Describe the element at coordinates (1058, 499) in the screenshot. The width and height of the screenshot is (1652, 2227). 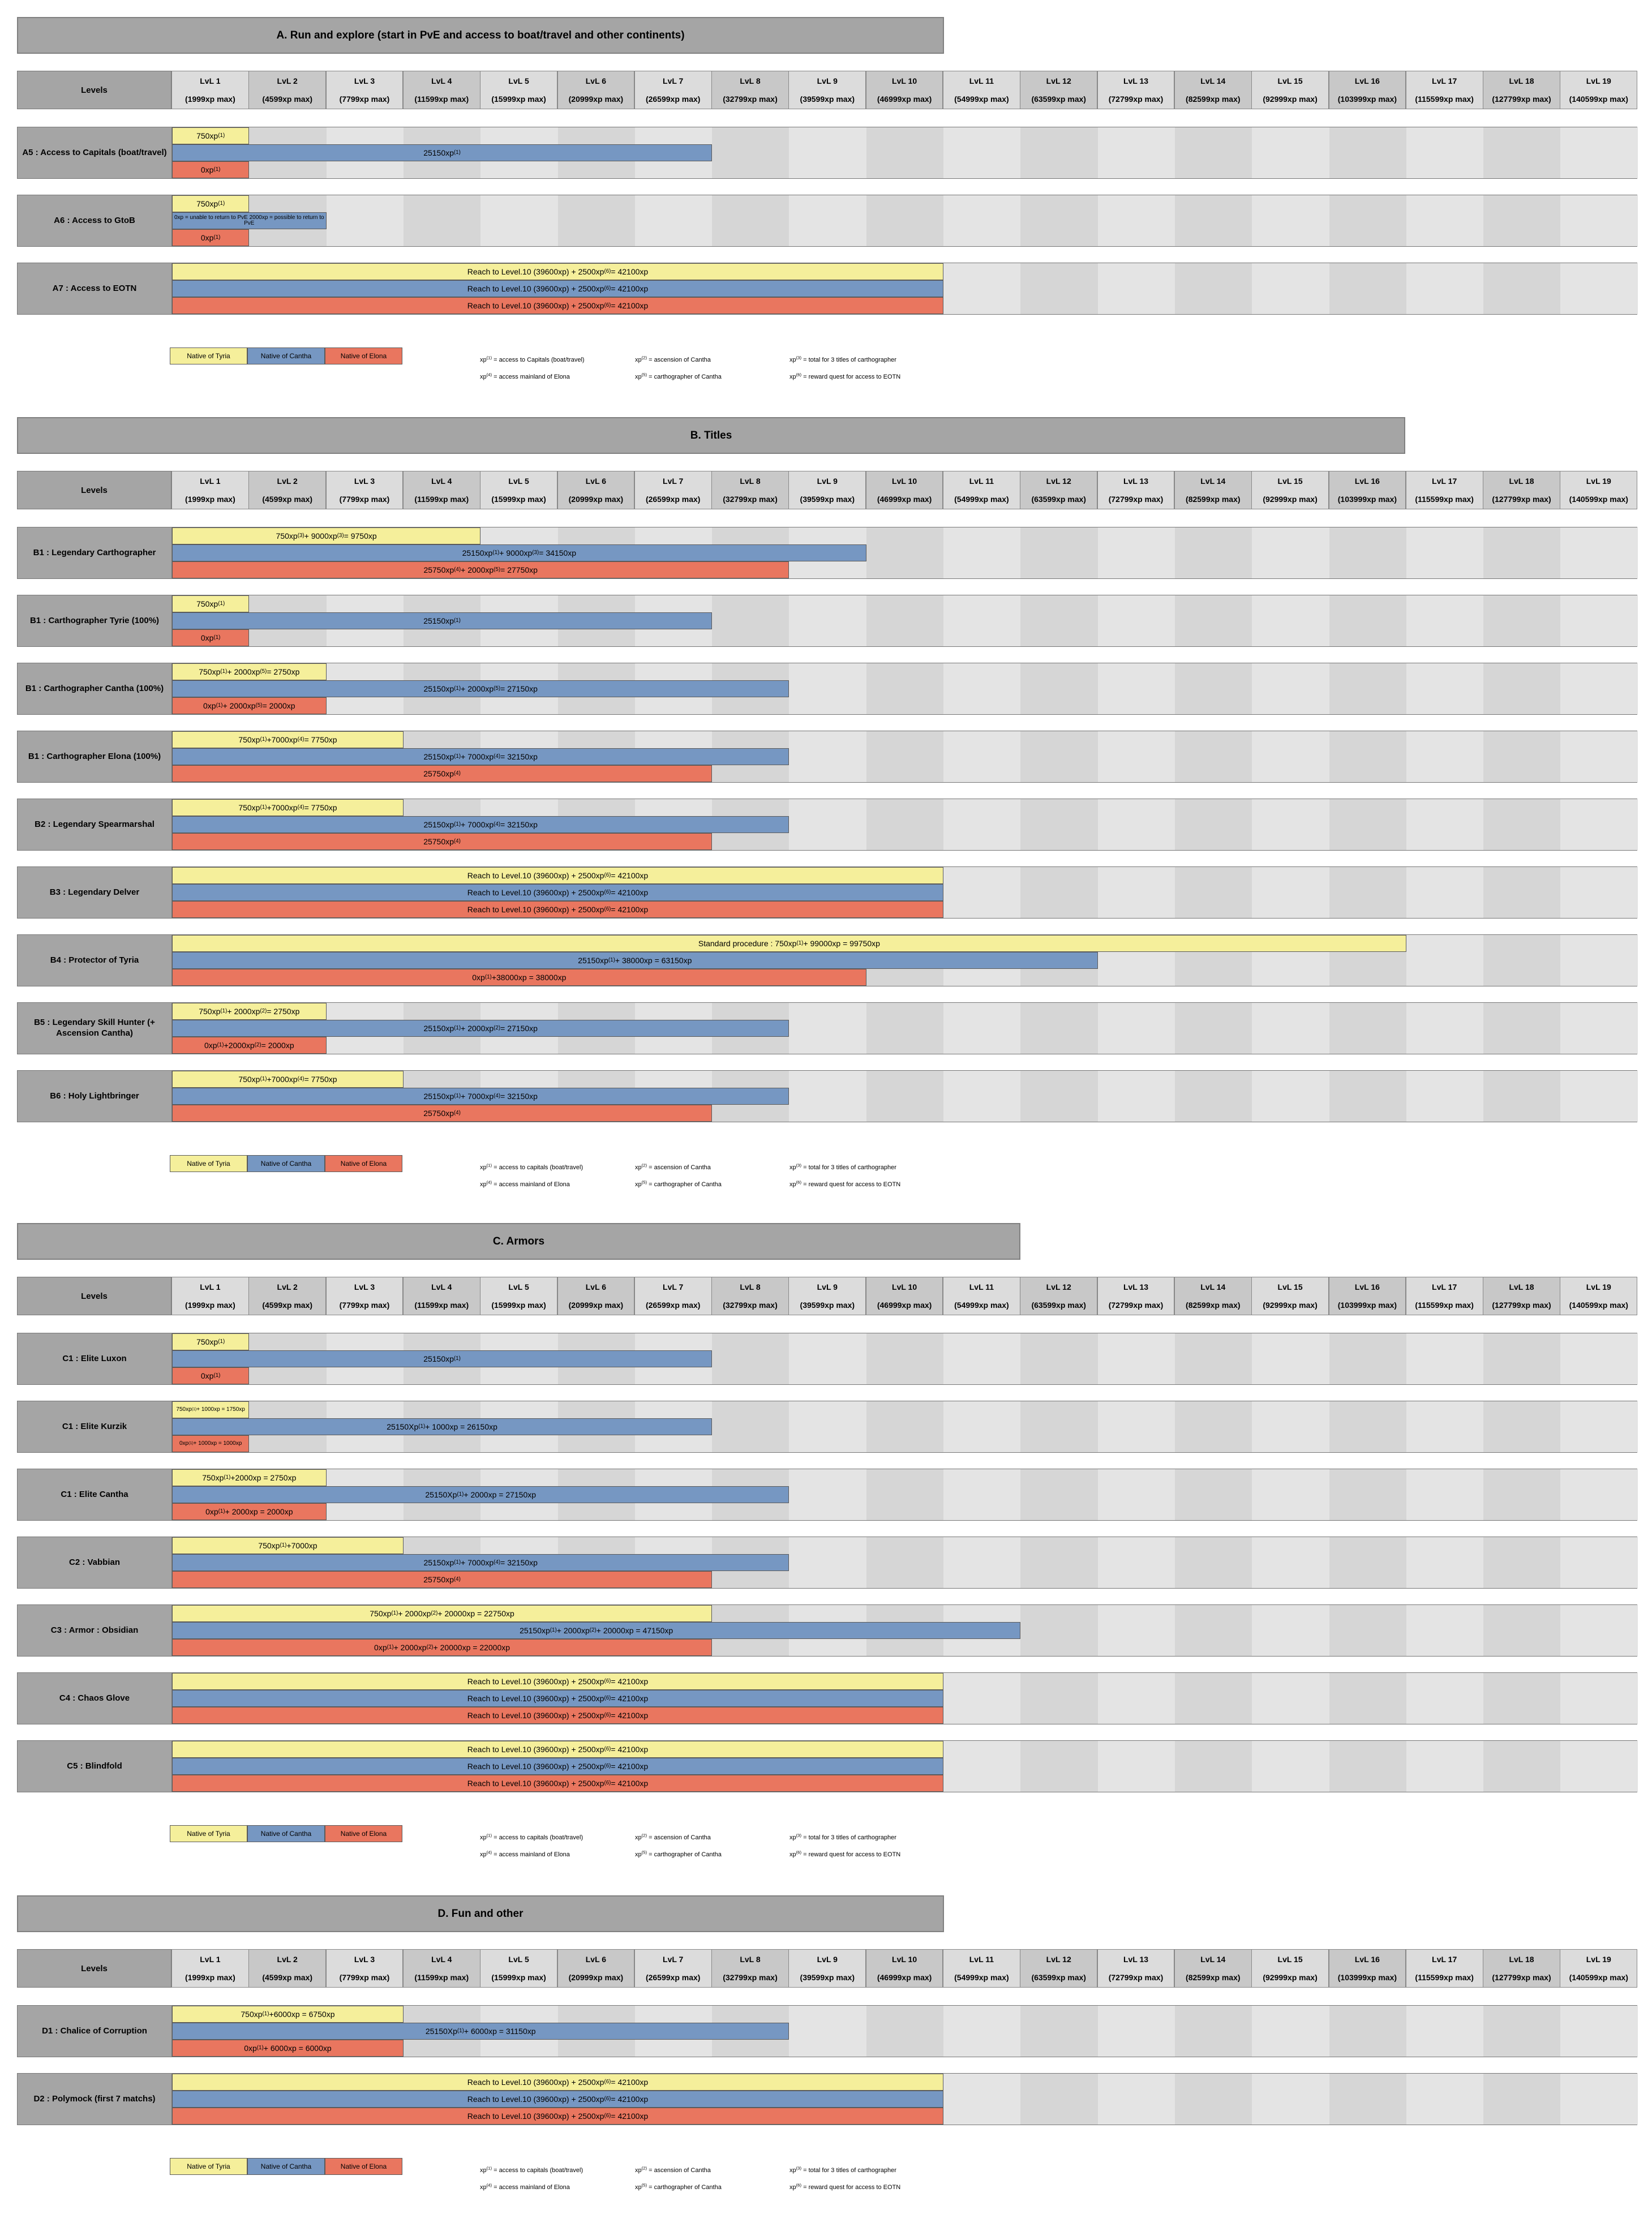
I see `level-xp-max: (63599xp max)` at that location.